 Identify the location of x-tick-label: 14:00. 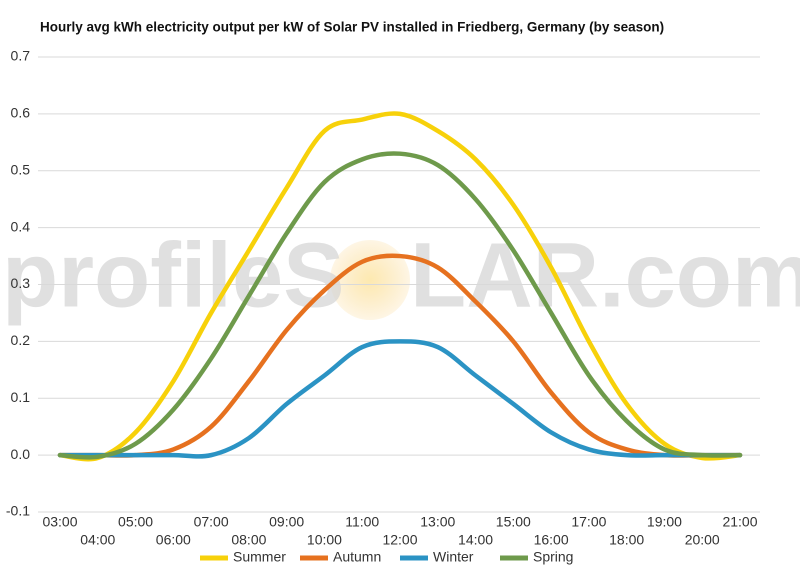
(475, 540).